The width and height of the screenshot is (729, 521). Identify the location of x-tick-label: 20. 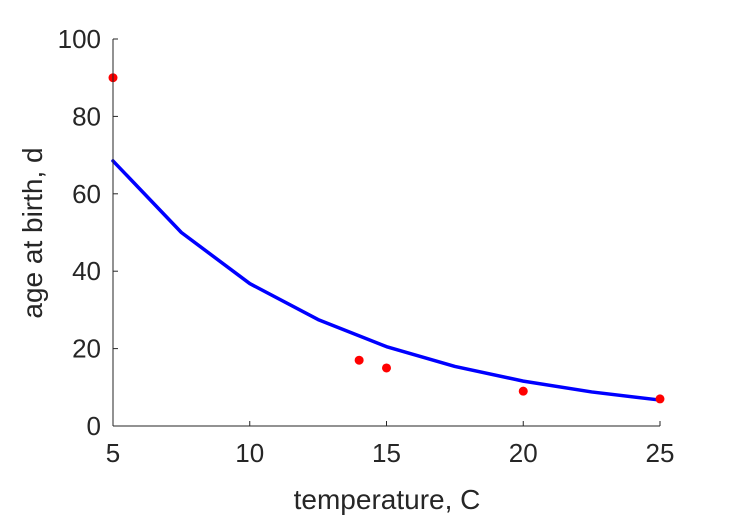
(523, 453).